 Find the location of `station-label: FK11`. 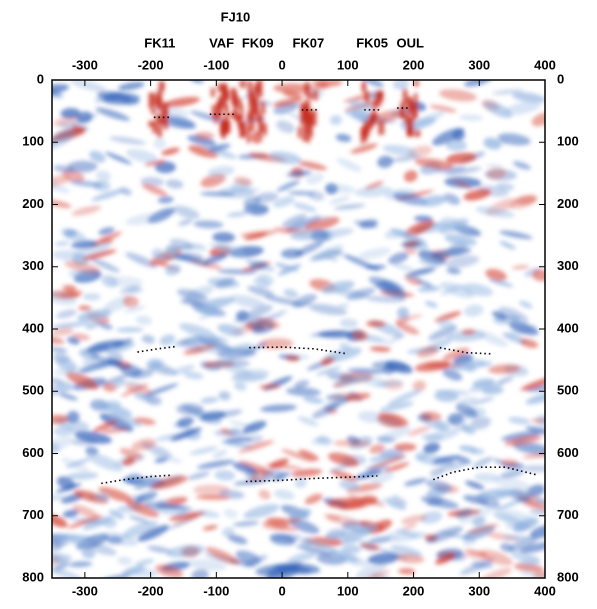

station-label: FK11 is located at coordinates (159, 42).